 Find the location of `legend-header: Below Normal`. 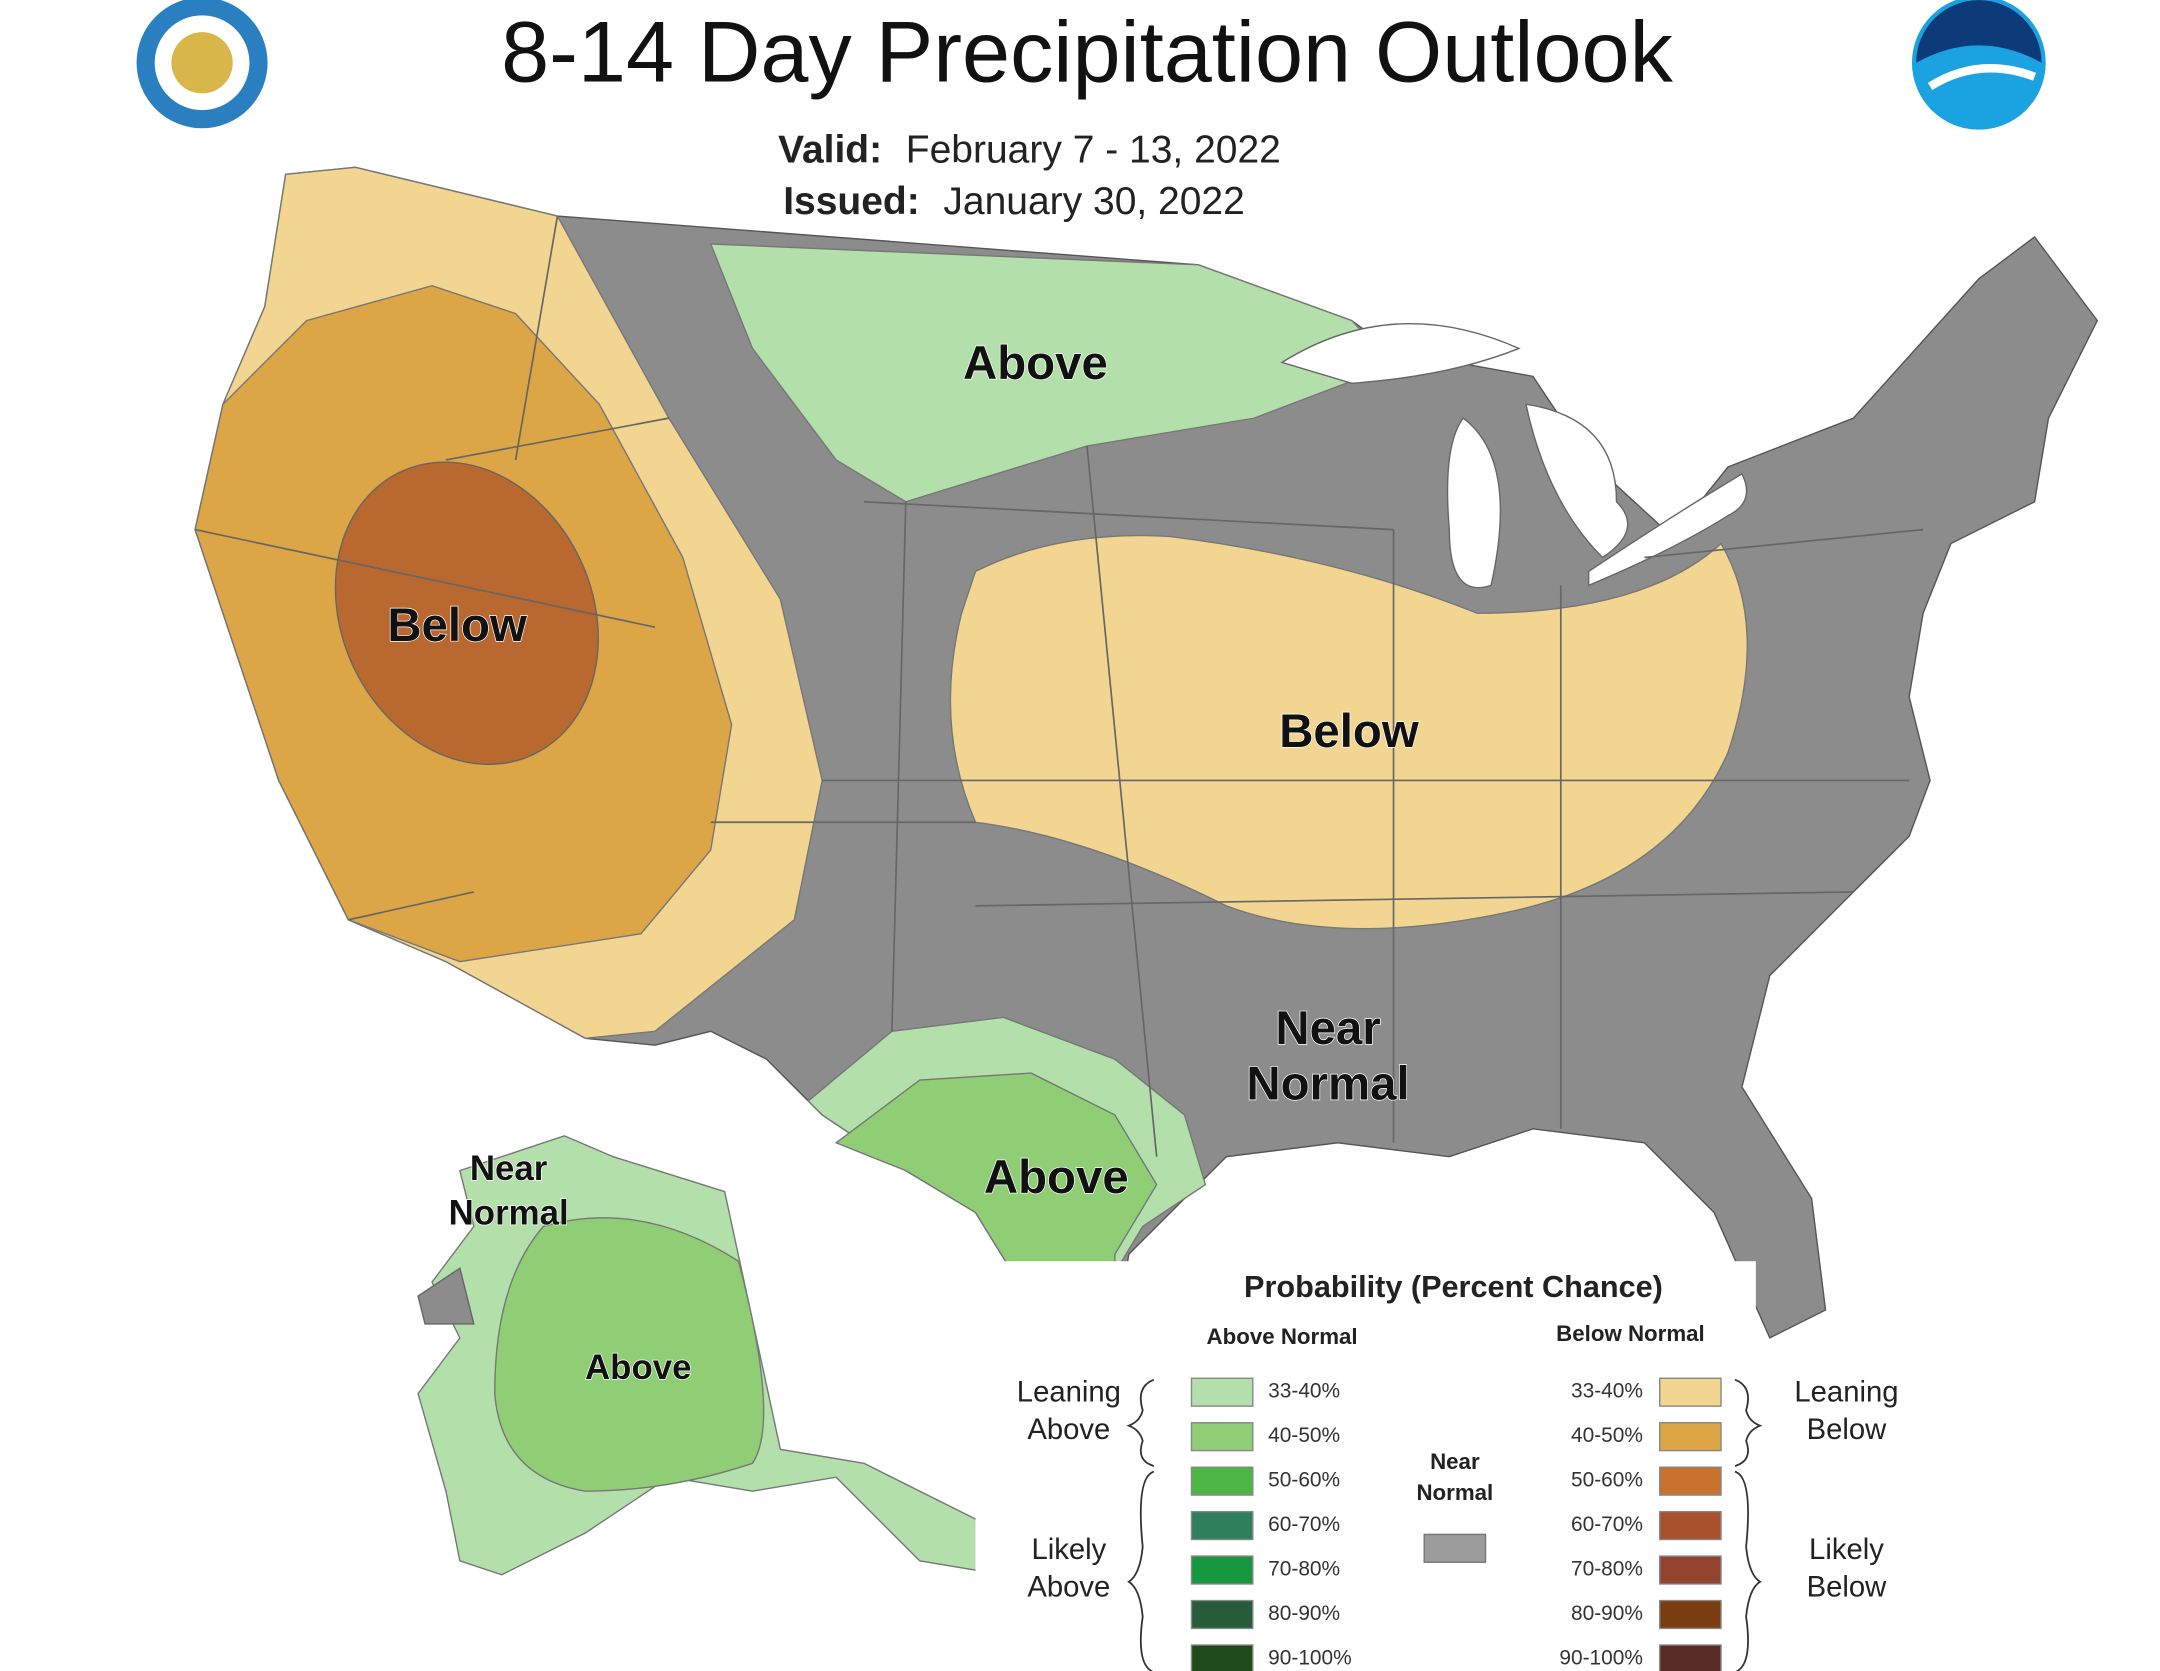

legend-header: Below Normal is located at coordinates (1630, 1333).